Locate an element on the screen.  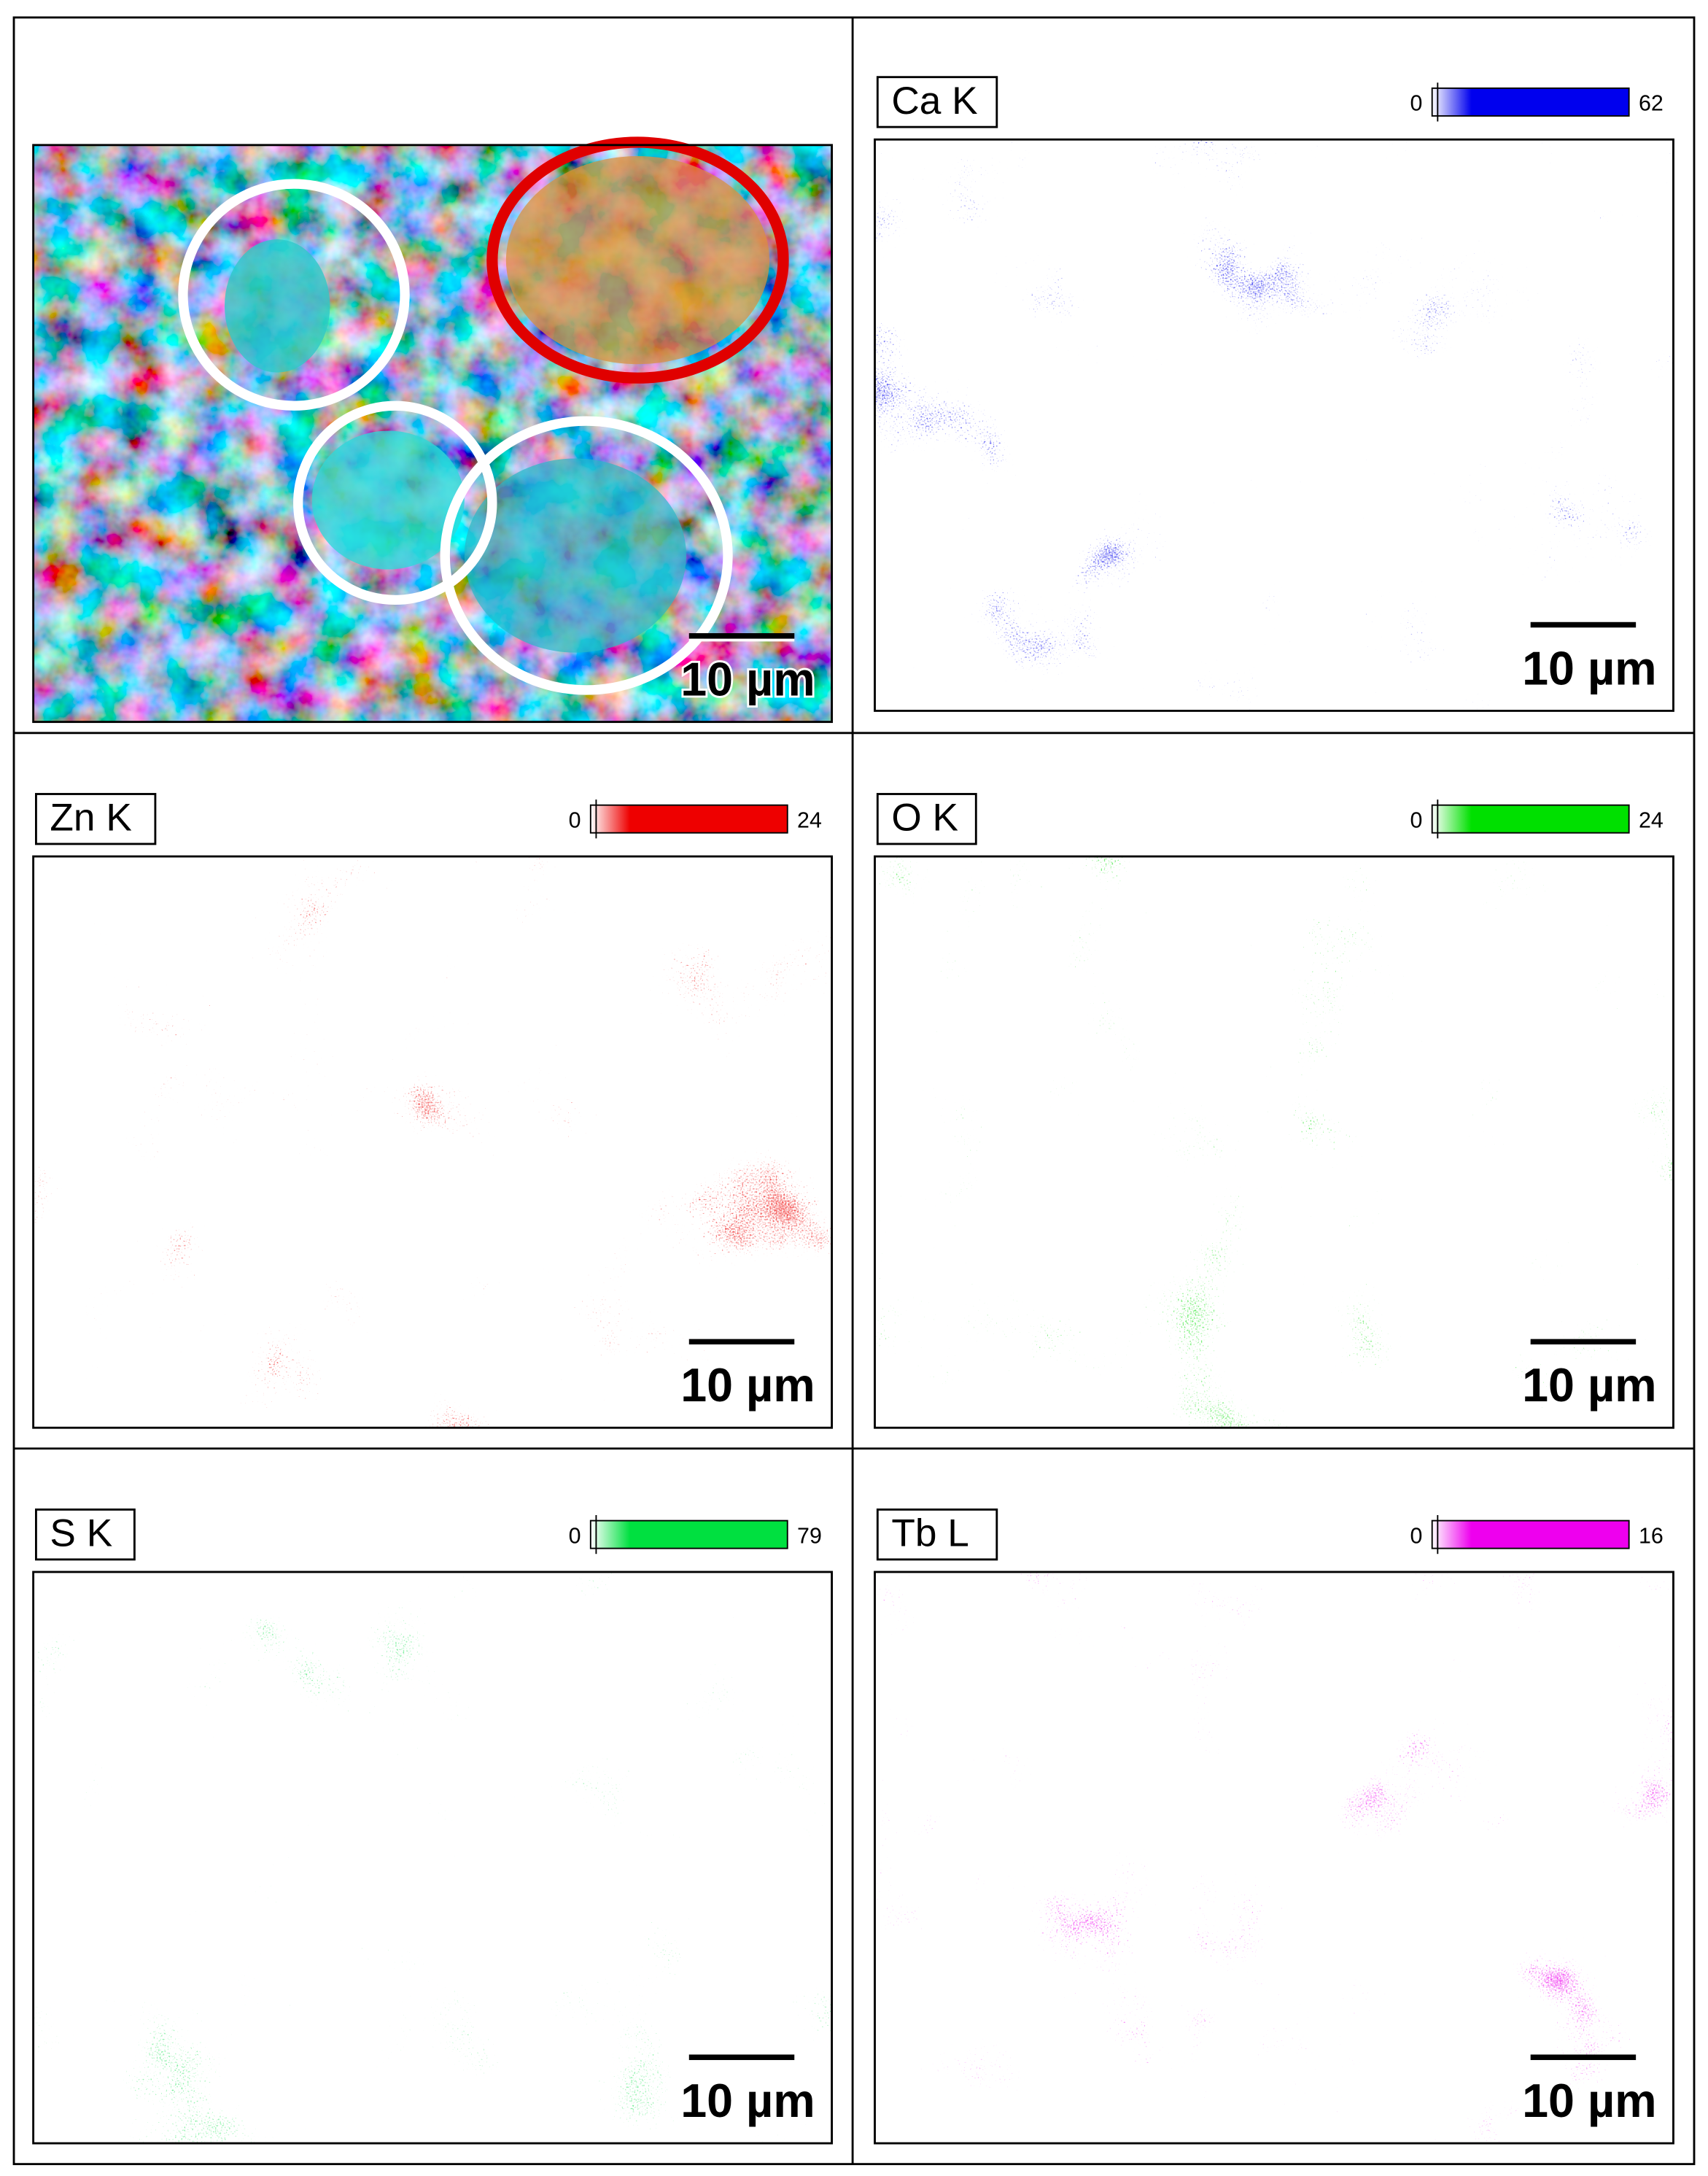
map-label: Zn K is located at coordinates (91, 818).